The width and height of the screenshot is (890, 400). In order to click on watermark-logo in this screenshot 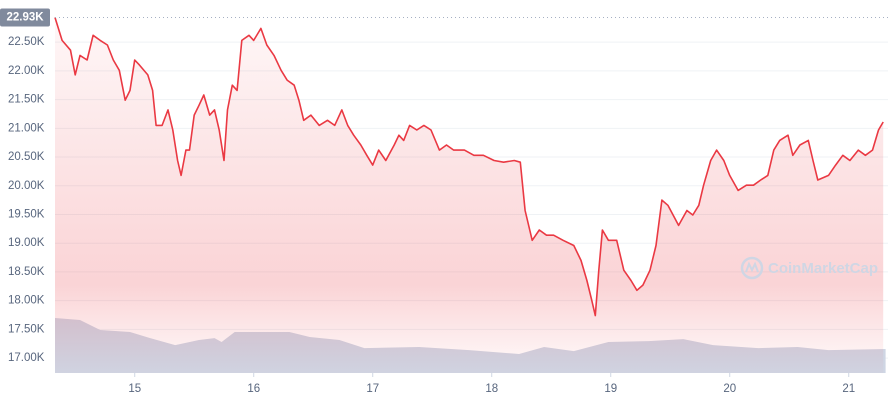, I will do `click(752, 268)`.